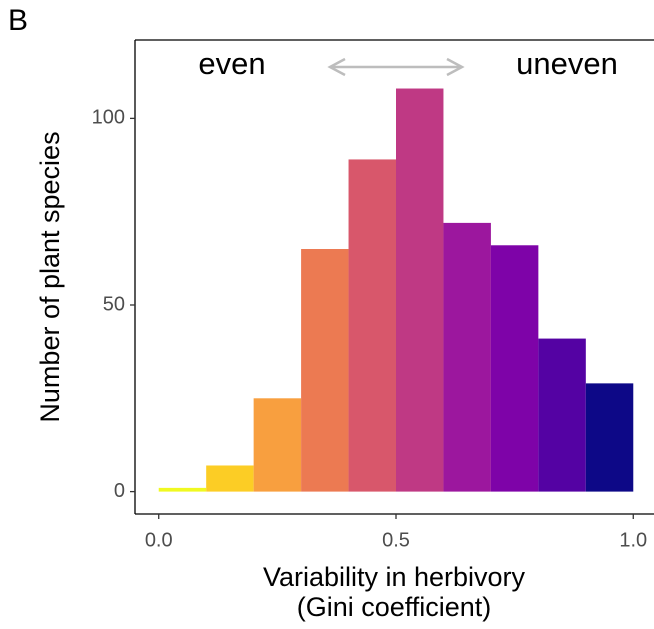  Describe the element at coordinates (50, 276) in the screenshot. I see `y-axis-label: Number of plant species` at that location.